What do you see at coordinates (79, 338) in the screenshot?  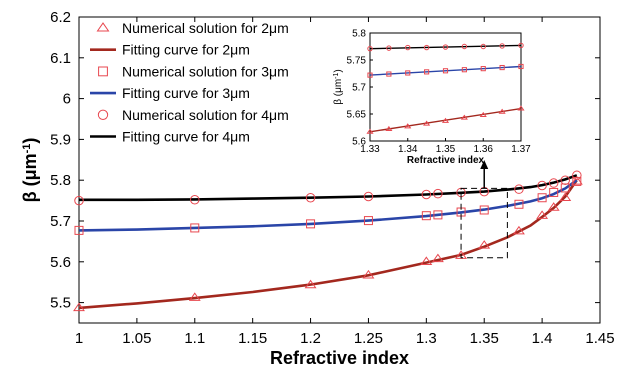 I see `x-tick-label: 1` at bounding box center [79, 338].